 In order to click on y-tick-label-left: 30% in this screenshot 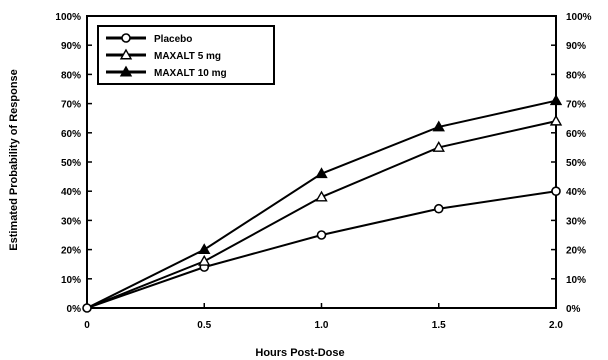, I will do `click(71, 221)`.